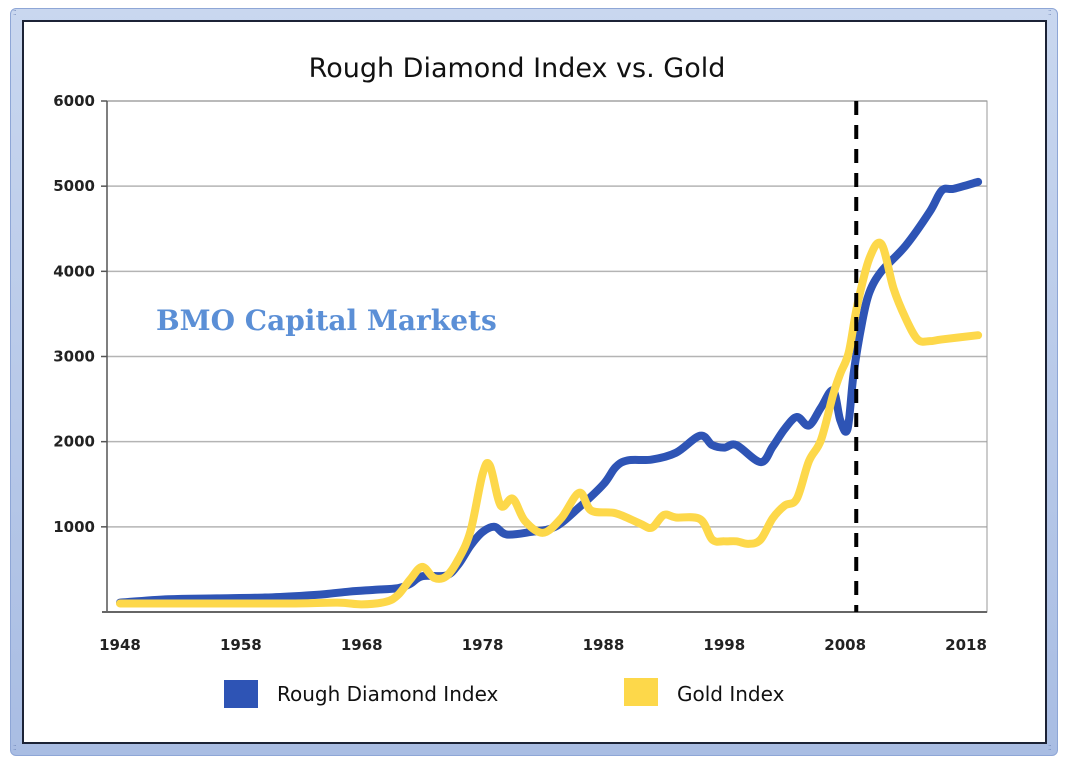 Image resolution: width=1067 pixels, height=764 pixels. I want to click on x-tick-label-1998: 1998, so click(724, 645).